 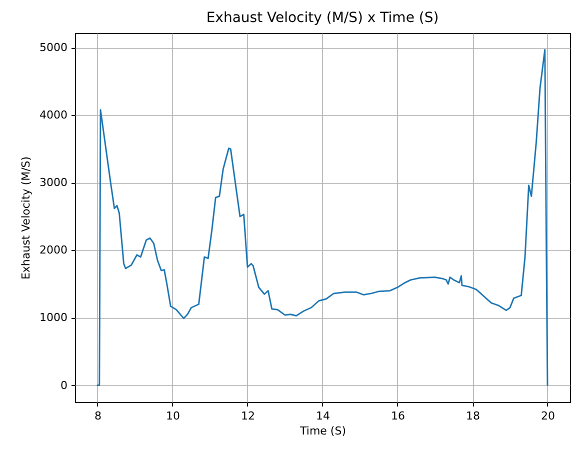 I want to click on y-tick-label: 4000, so click(x=54, y=115).